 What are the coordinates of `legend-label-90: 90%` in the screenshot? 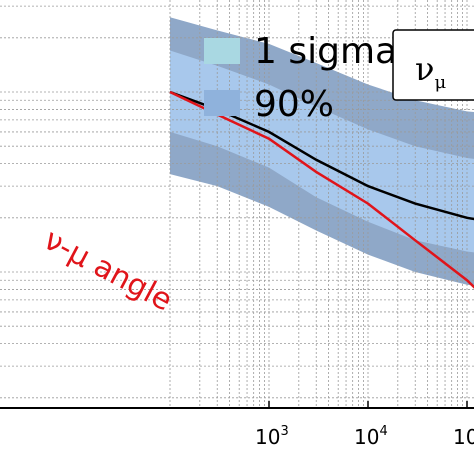 It's located at (294, 104).